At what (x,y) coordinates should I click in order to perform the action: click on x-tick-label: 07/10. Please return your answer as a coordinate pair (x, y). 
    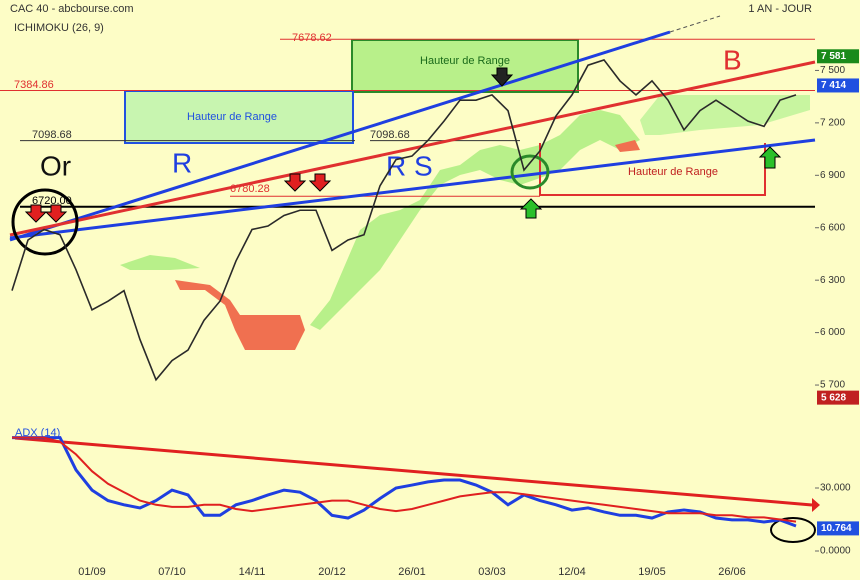
    Looking at the image, I should click on (172, 572).